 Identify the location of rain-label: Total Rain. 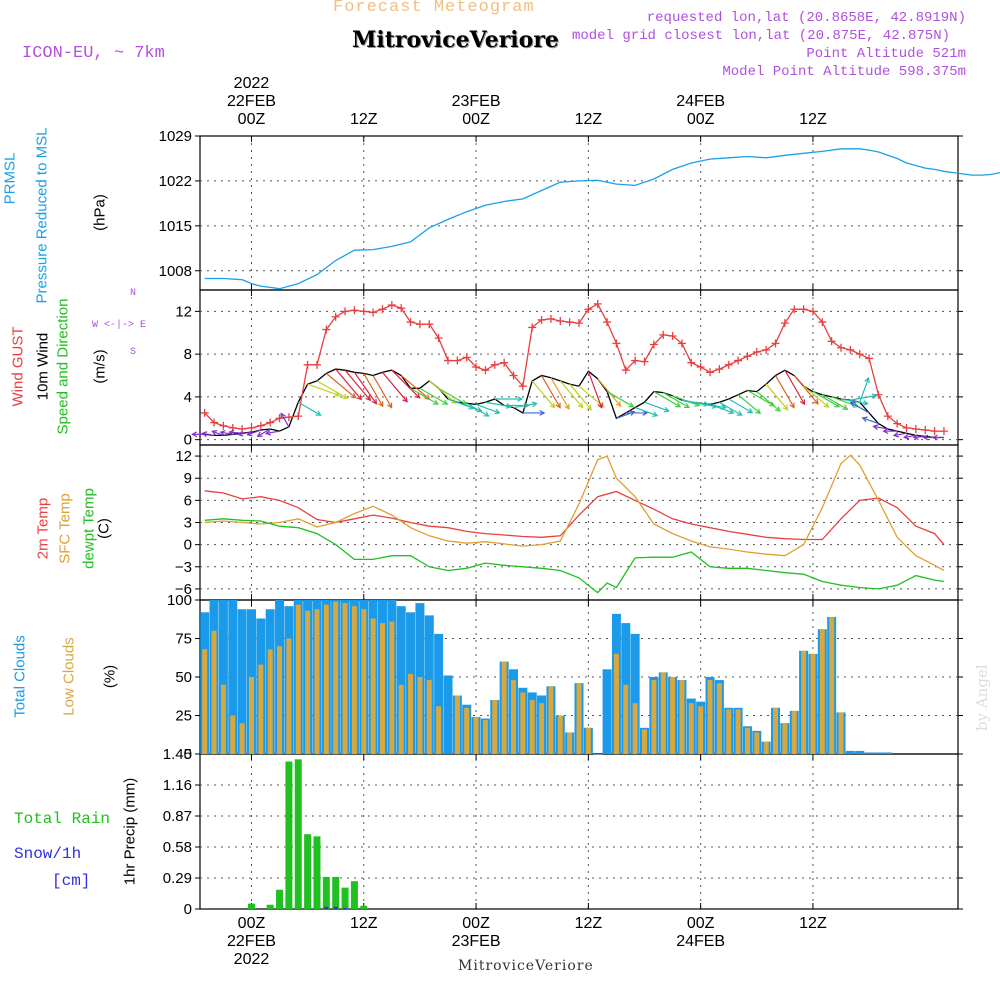
(62, 819).